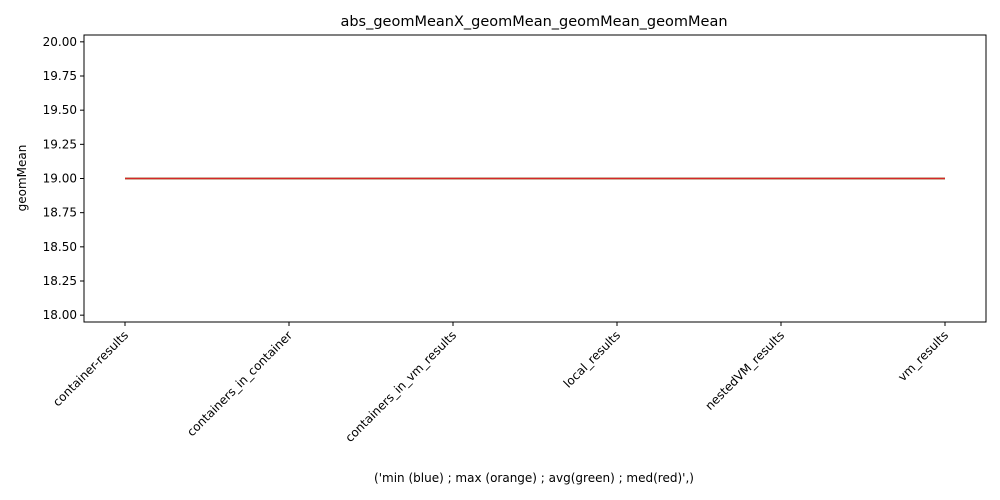 The height and width of the screenshot is (500, 1000). What do you see at coordinates (60, 281) in the screenshot?
I see `y-tick-label: 18.25` at bounding box center [60, 281].